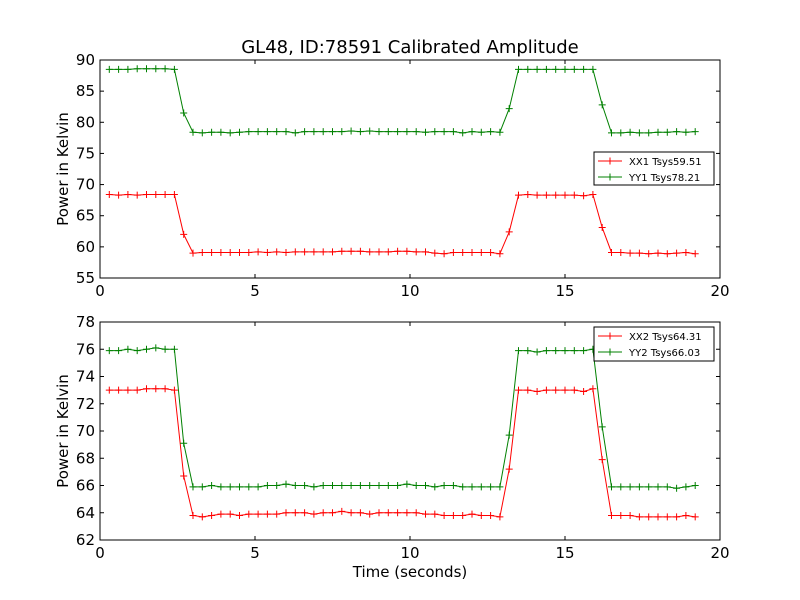  I want to click on y-axis-label: Power in Kelvin, so click(63, 431).